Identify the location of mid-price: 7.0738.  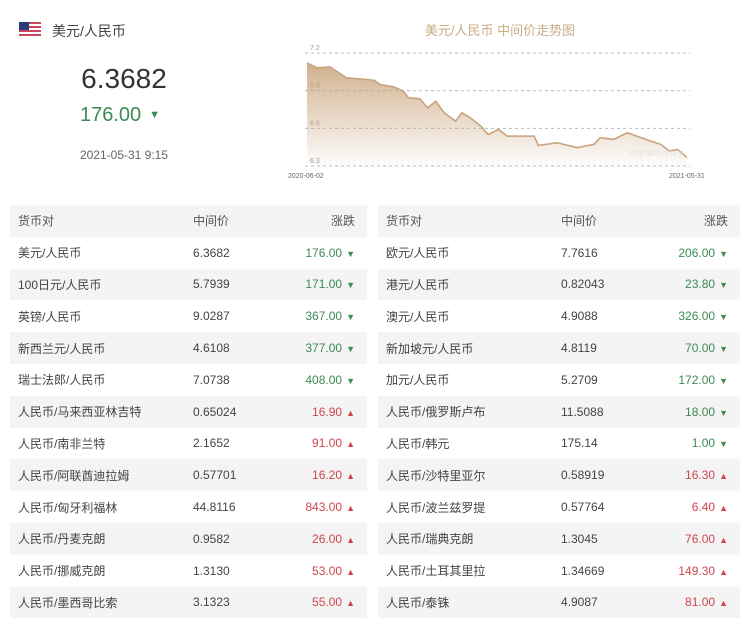
(243, 380).